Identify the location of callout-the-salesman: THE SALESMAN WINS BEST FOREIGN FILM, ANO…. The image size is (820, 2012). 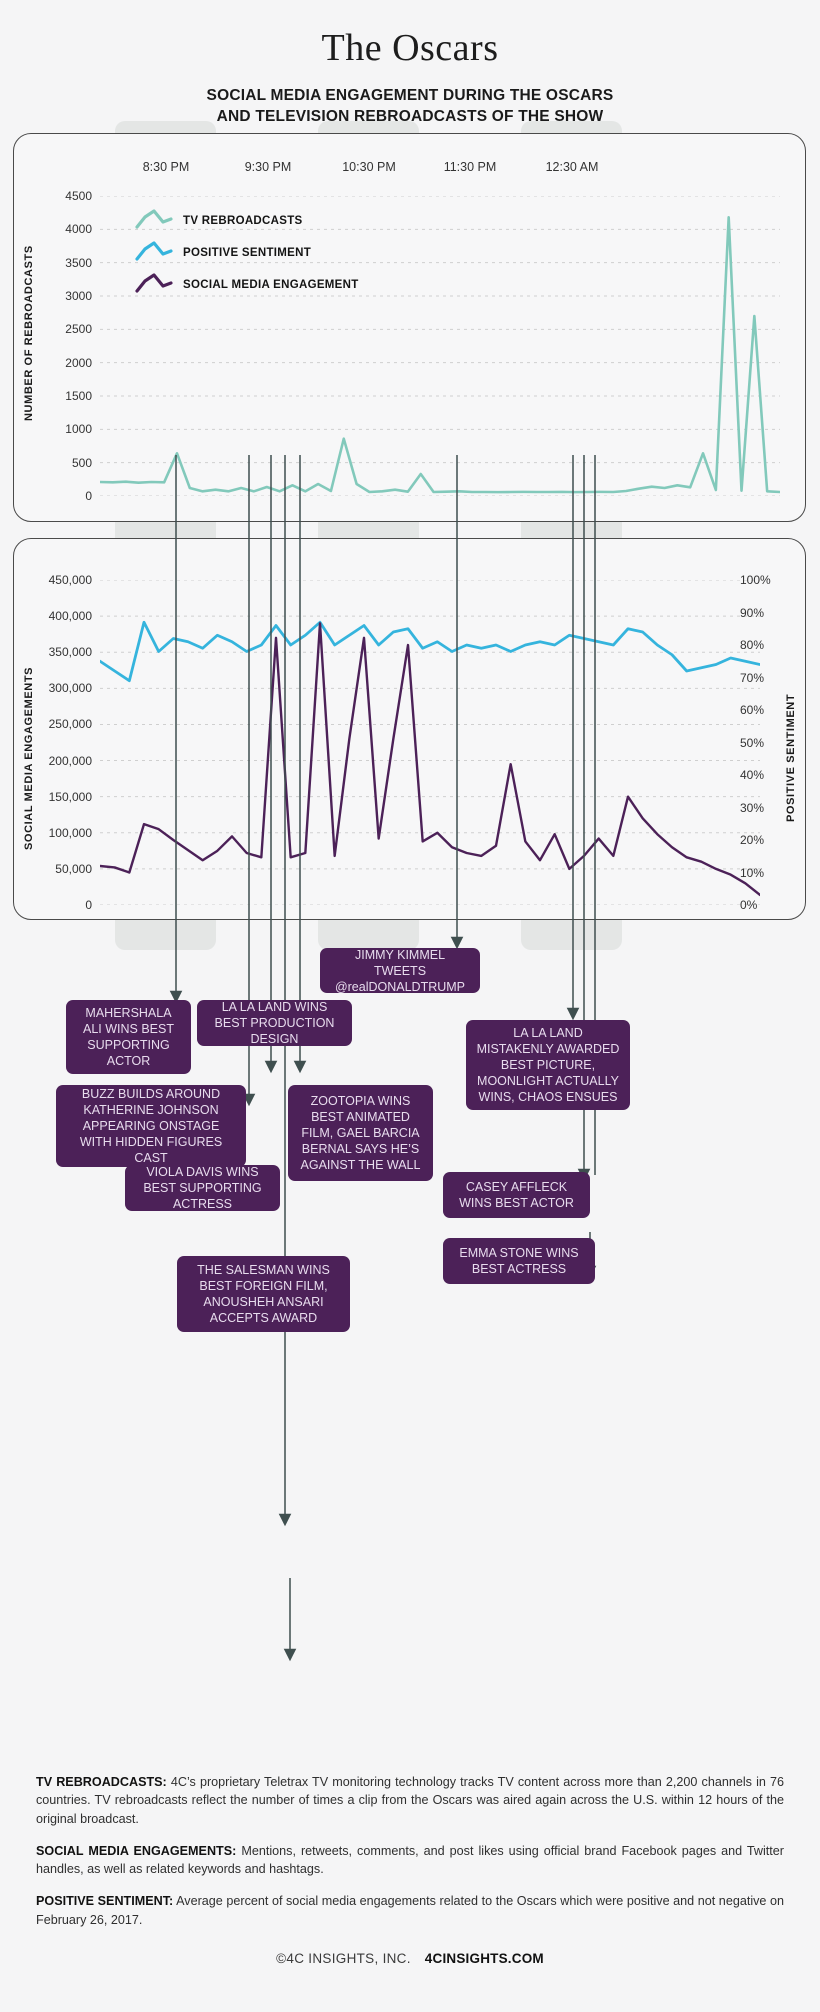
(263, 1294).